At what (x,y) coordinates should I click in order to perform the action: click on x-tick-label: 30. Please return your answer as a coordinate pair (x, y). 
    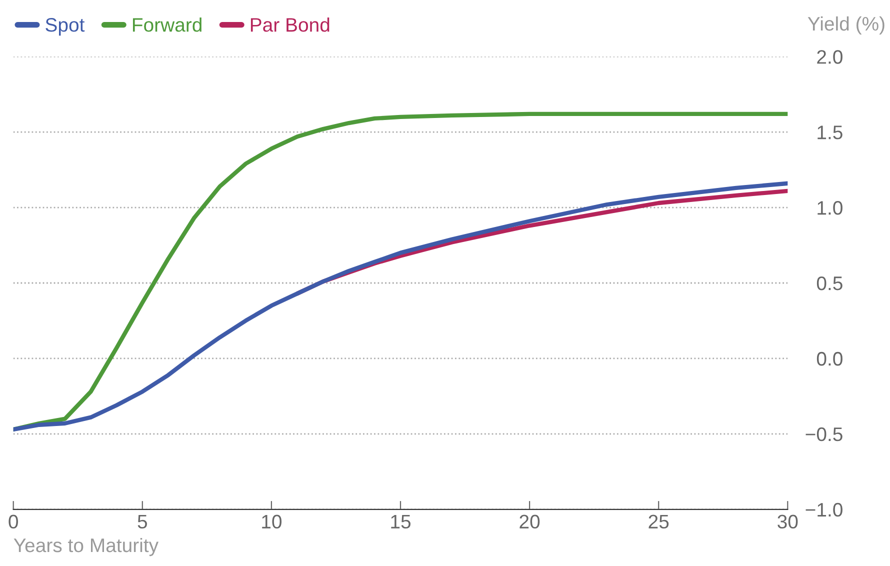
    Looking at the image, I should click on (788, 521).